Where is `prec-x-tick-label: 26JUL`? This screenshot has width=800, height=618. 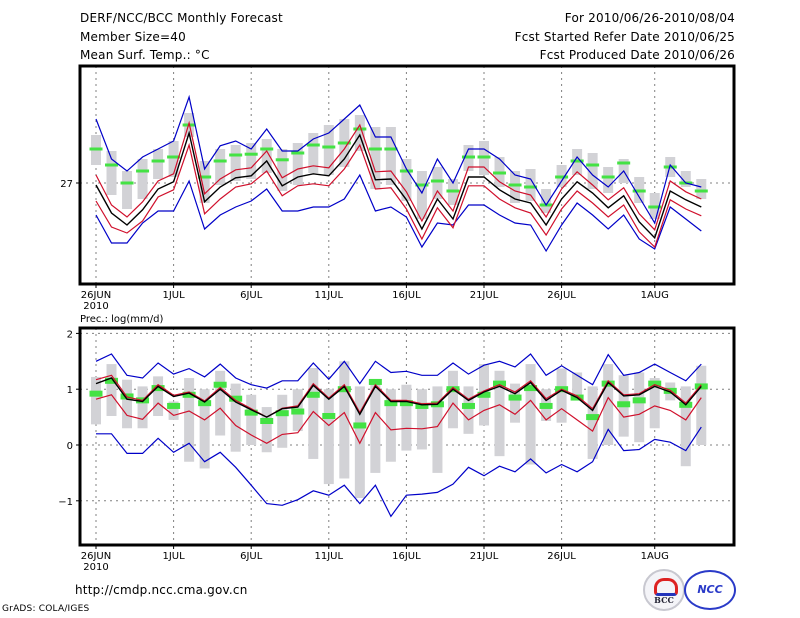 prec-x-tick-label: 26JUL is located at coordinates (561, 556).